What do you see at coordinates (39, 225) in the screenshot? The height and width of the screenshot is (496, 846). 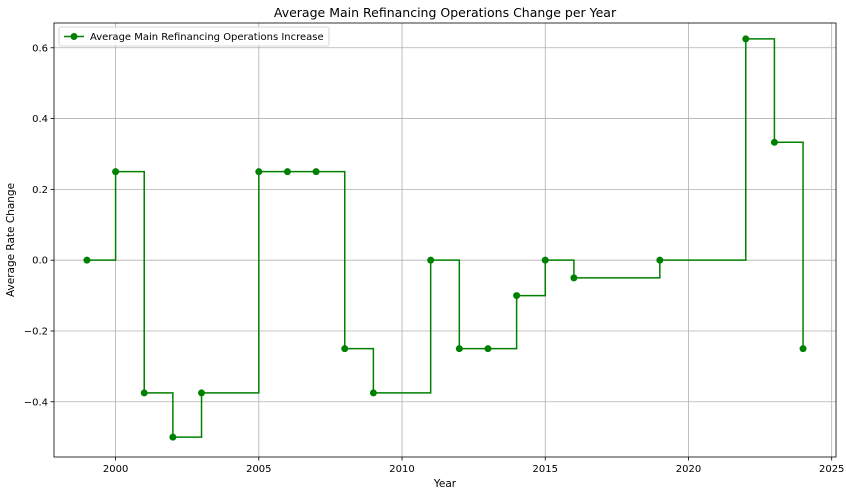 I see `y-axis-ticks: −0.4 −0.2 0.0 0.2 0.4 0.6` at bounding box center [39, 225].